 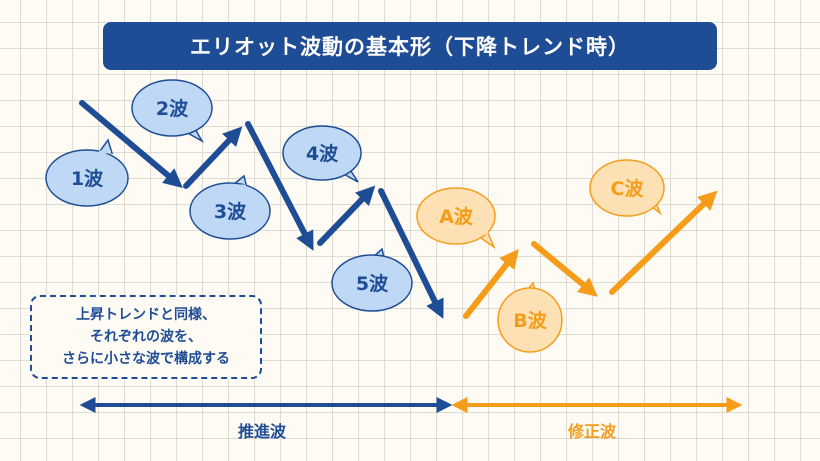 What do you see at coordinates (146, 359) in the screenshot?
I see `note-line-3: さらに小さな波で構成する` at bounding box center [146, 359].